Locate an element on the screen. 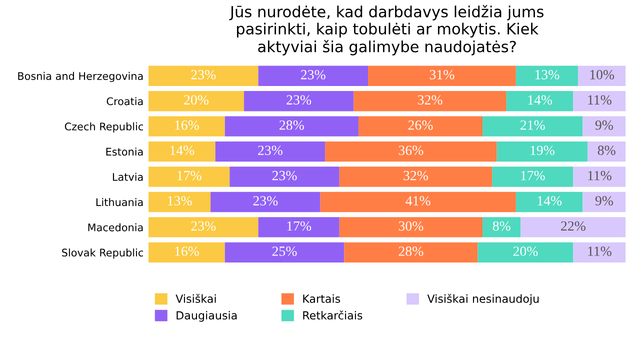 Image resolution: width=632 pixels, height=342 pixels. data-label: 30% is located at coordinates (411, 226).